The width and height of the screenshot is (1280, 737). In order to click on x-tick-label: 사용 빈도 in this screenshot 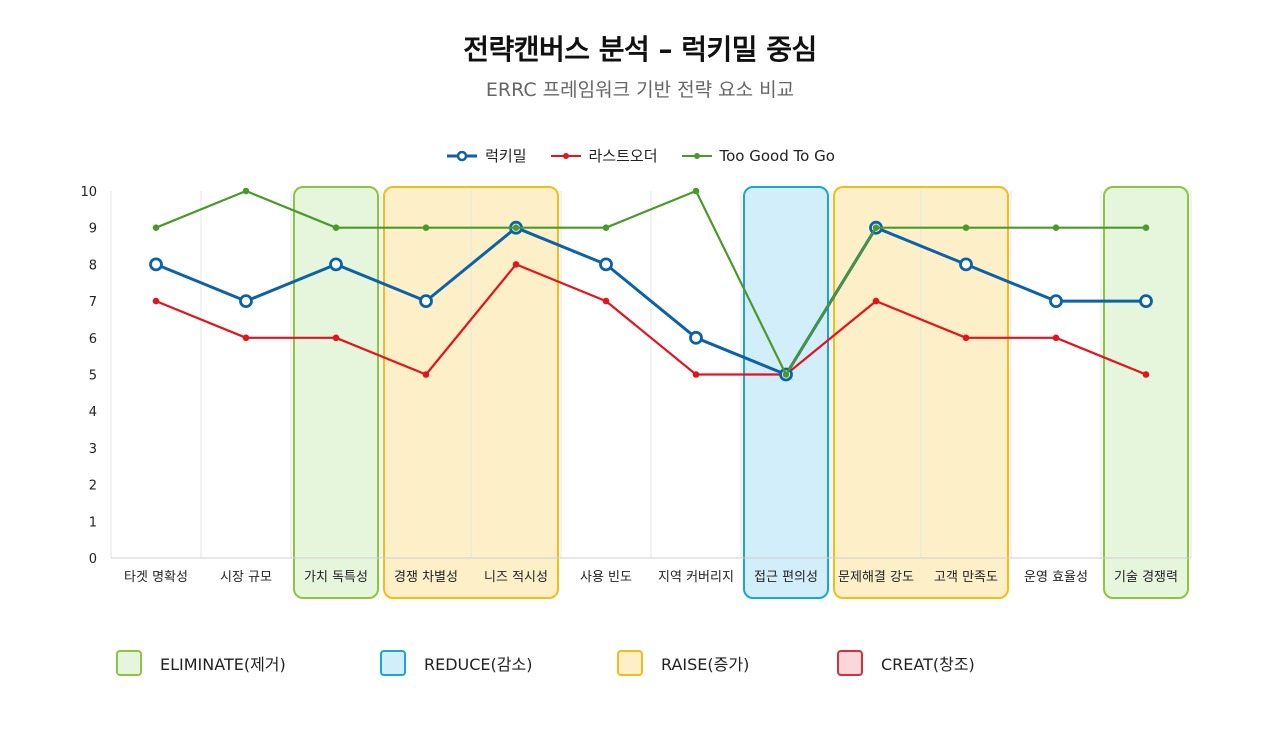, I will do `click(606, 577)`.